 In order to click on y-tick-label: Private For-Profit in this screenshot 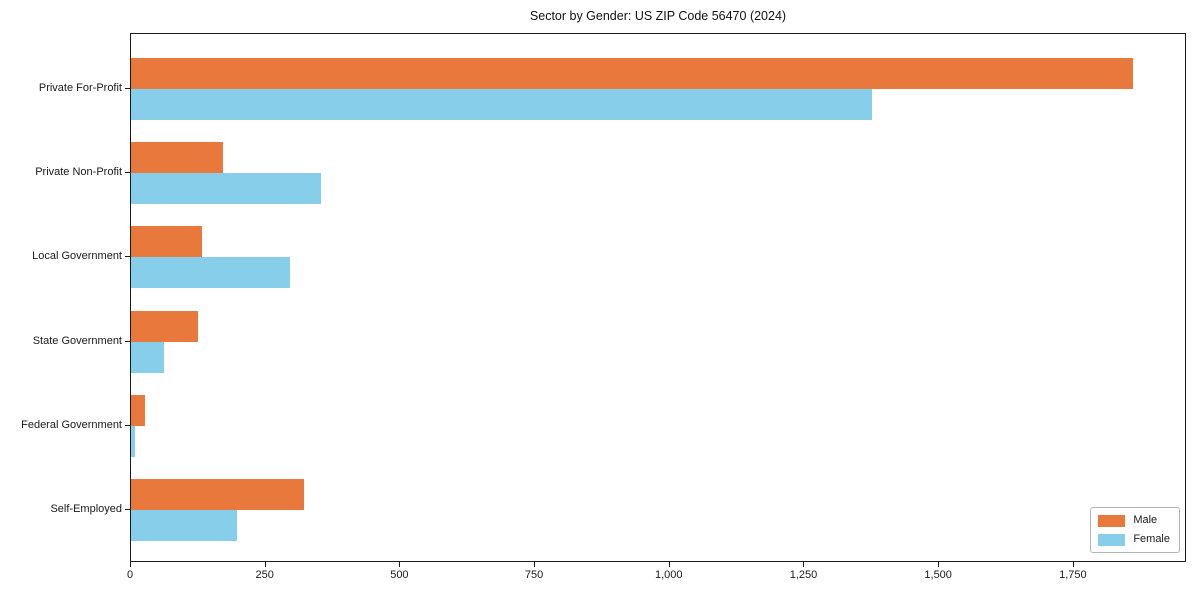, I will do `click(80, 88)`.